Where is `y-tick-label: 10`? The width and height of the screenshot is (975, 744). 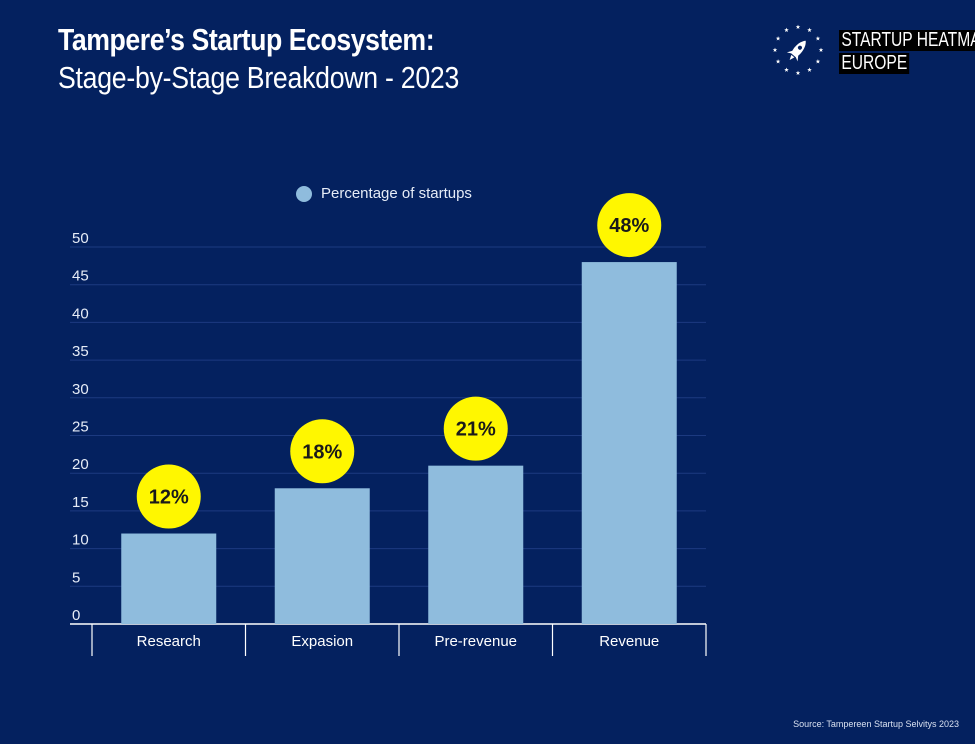
y-tick-label: 10 is located at coordinates (80, 540).